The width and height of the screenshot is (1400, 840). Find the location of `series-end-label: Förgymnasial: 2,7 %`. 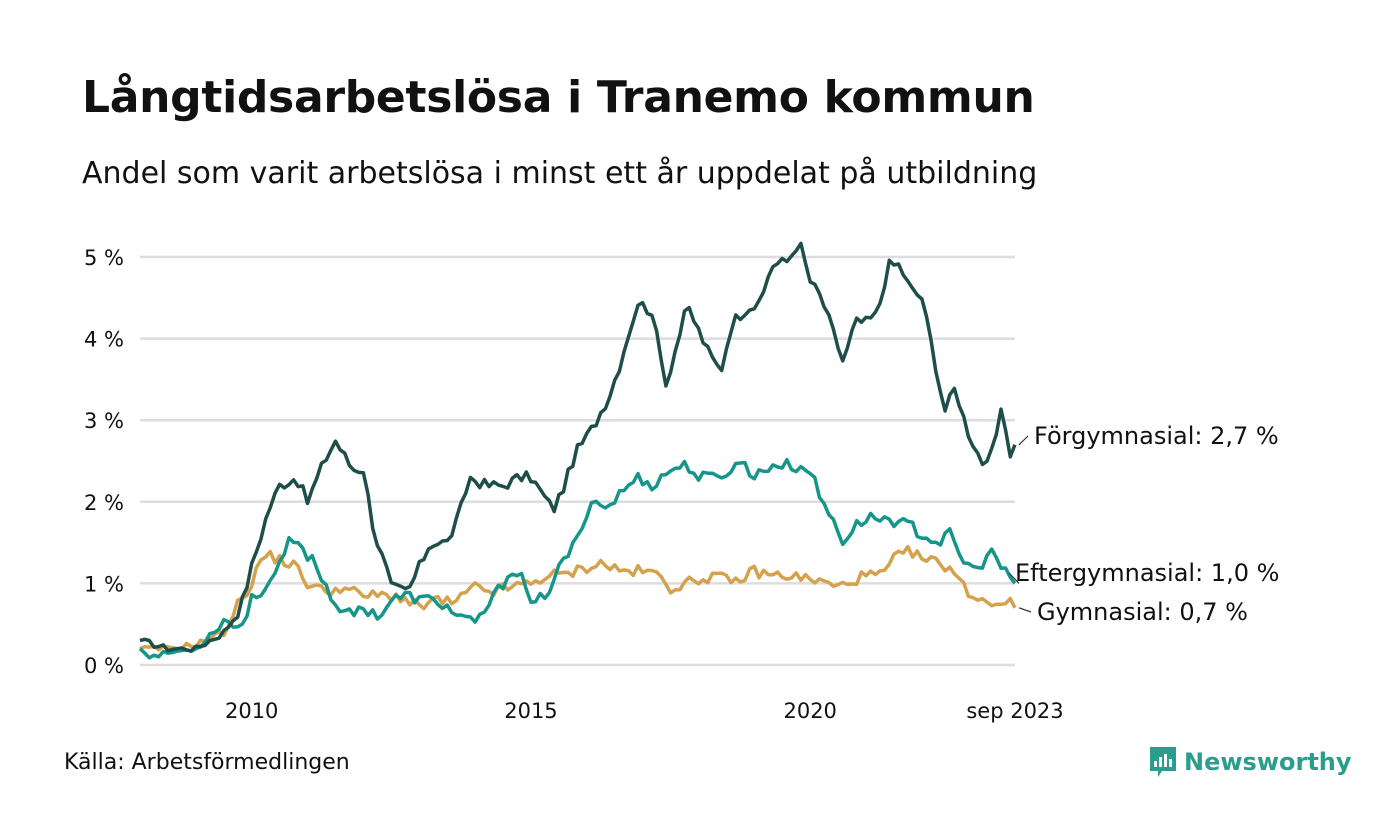

series-end-label: Förgymnasial: 2,7 % is located at coordinates (1156, 436).